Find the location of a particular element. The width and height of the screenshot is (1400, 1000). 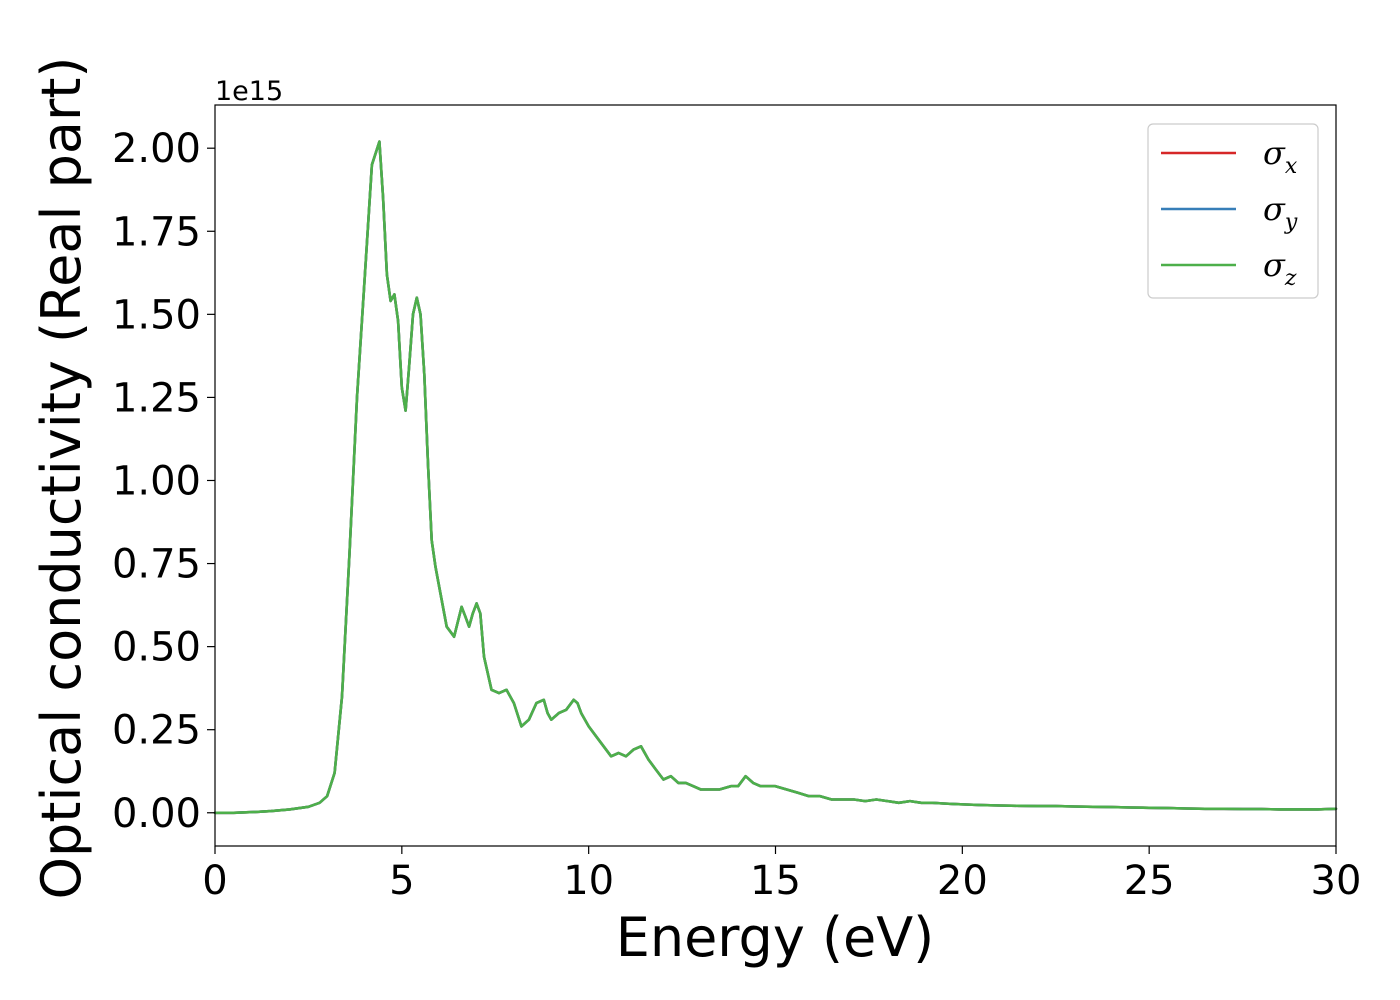

y-tick-label: 0.75 is located at coordinates (156, 565).